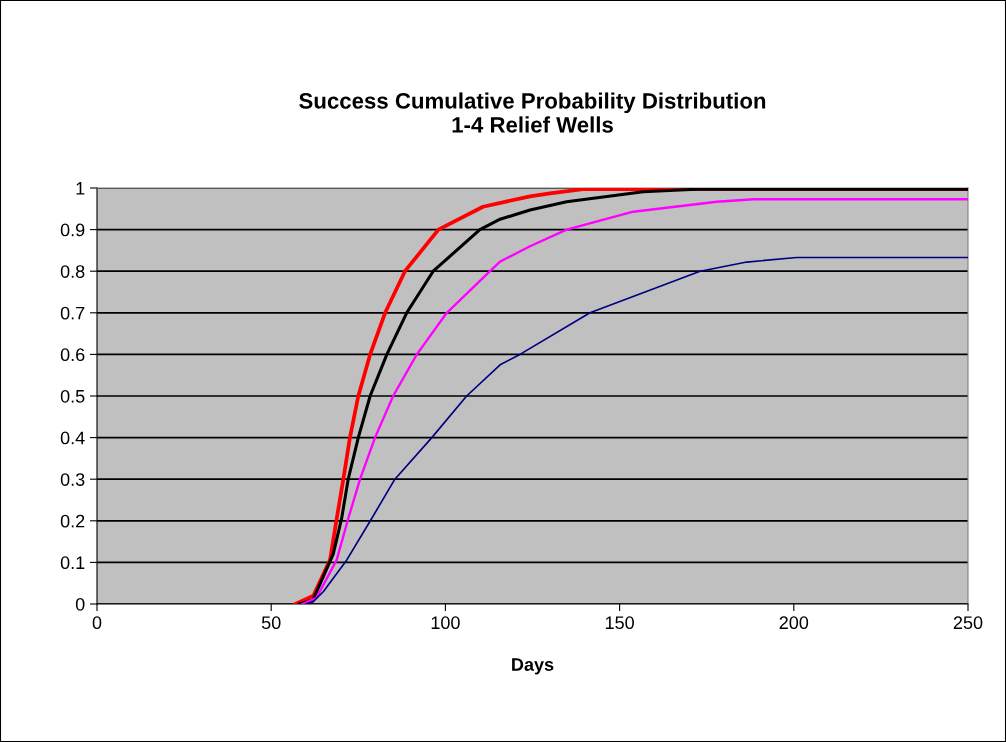  What do you see at coordinates (445, 623) in the screenshot?
I see `x-tick-label: 100` at bounding box center [445, 623].